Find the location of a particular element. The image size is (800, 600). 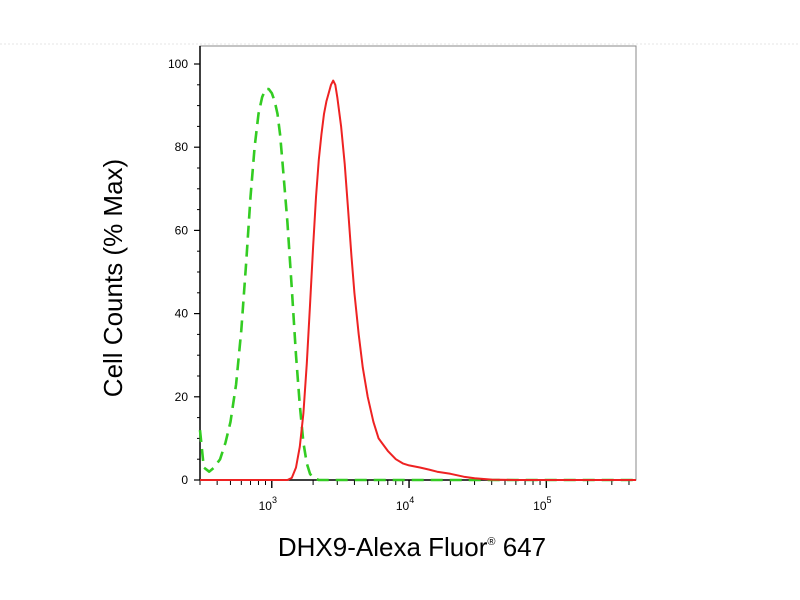

x-axis-title: DHX9-Alexa Fluor® 647 is located at coordinates (412, 547).